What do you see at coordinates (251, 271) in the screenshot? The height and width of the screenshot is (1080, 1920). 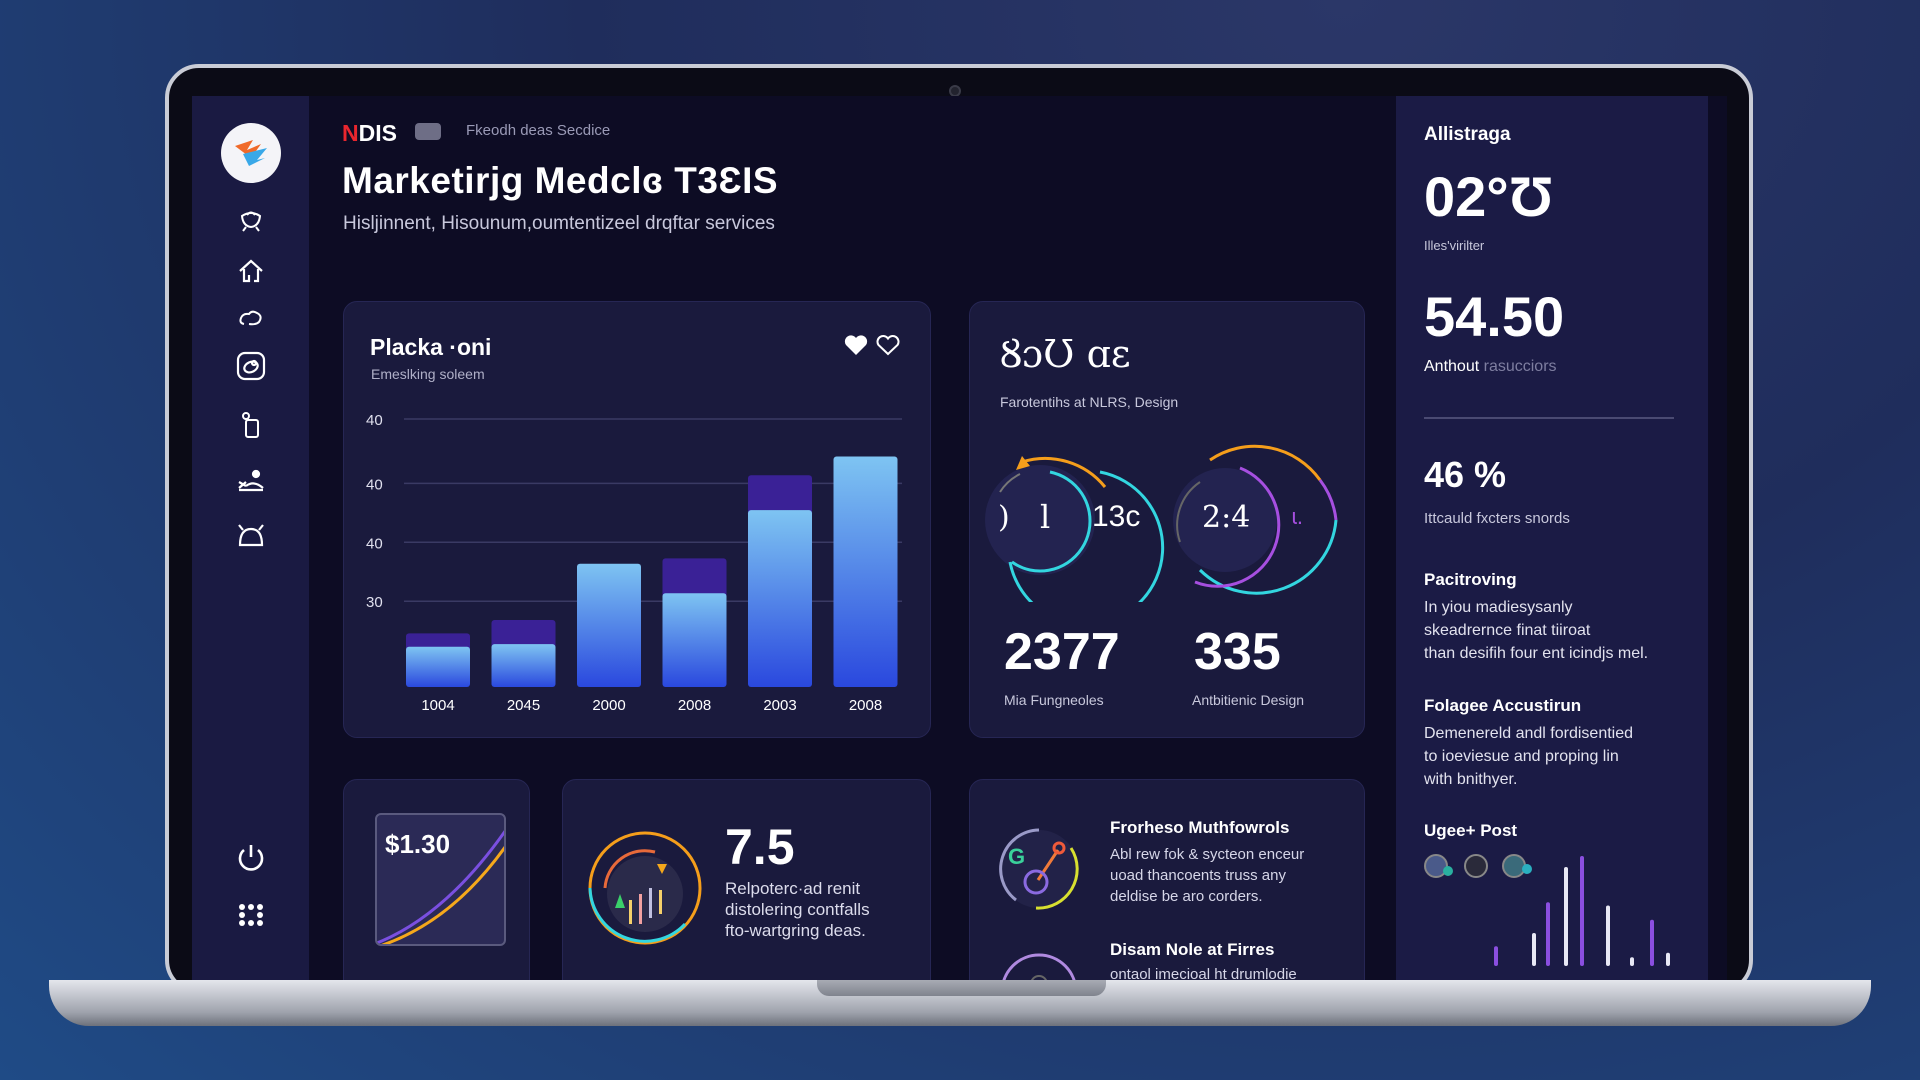 I see `home-icon` at bounding box center [251, 271].